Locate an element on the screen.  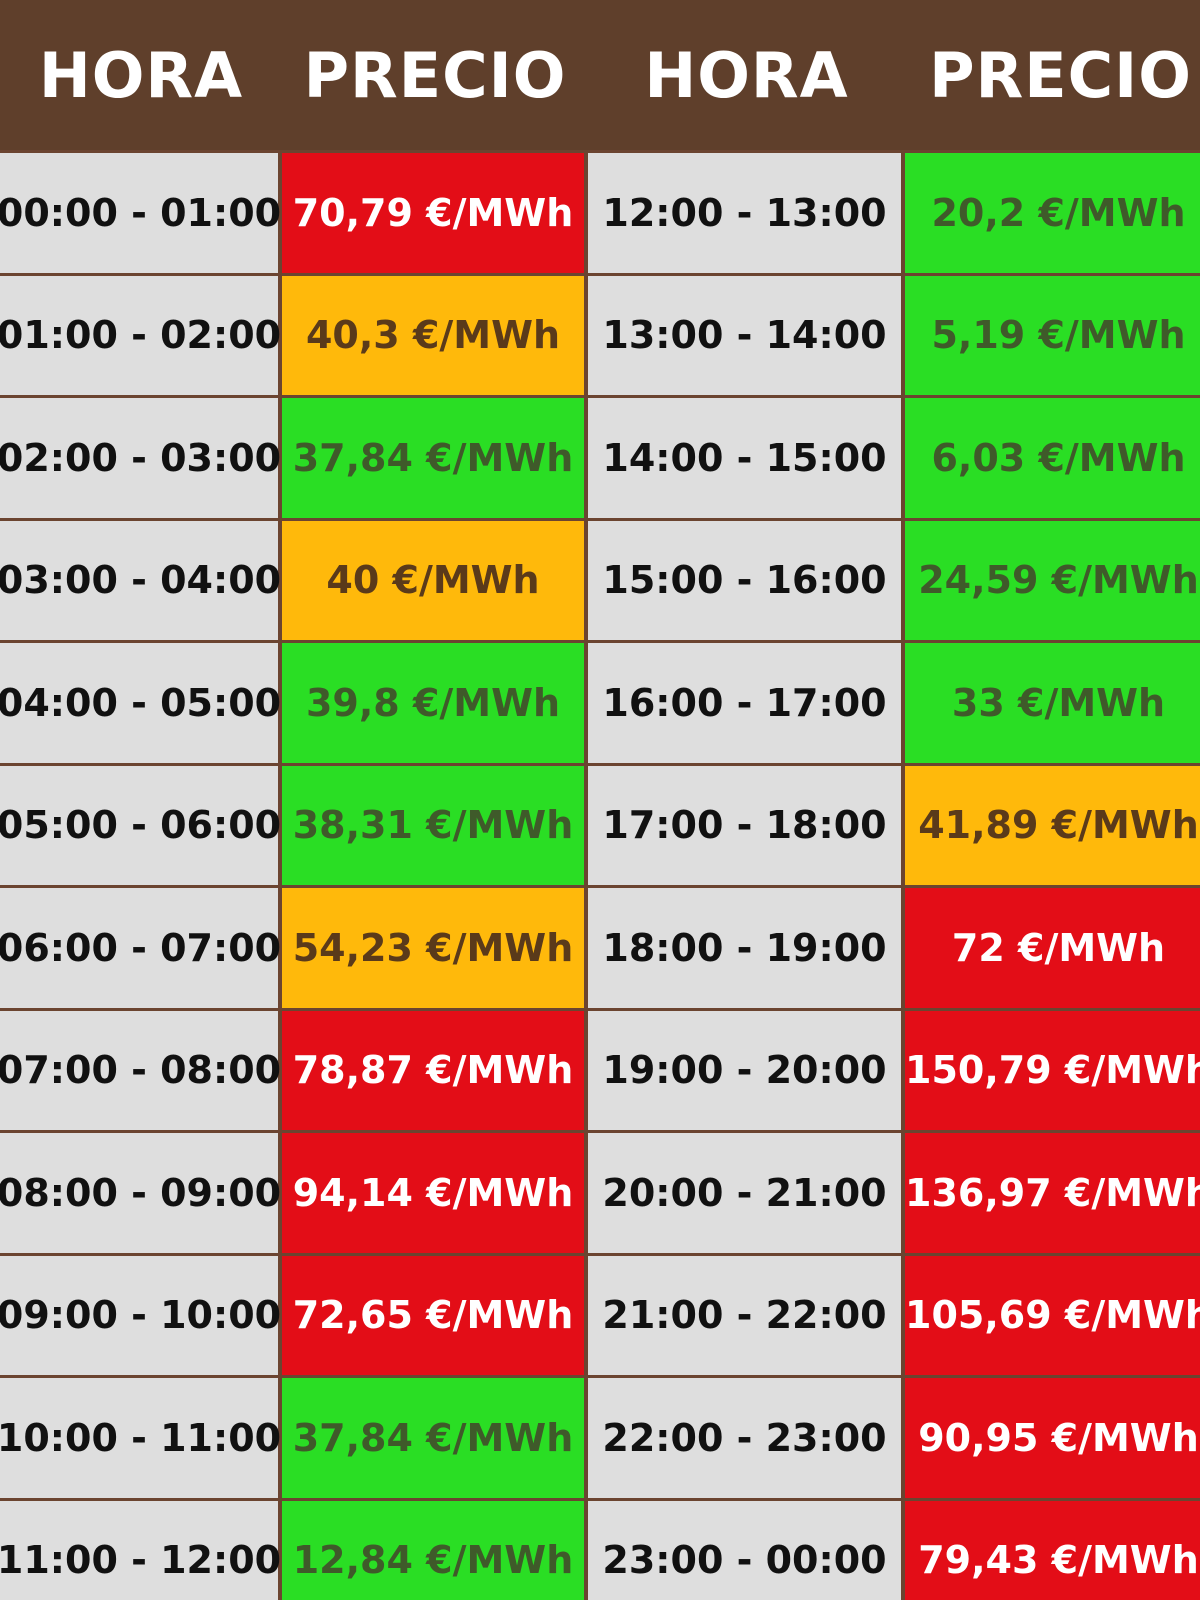
price-cell-left: 54,23 €/MWh is located at coordinates (433, 946).